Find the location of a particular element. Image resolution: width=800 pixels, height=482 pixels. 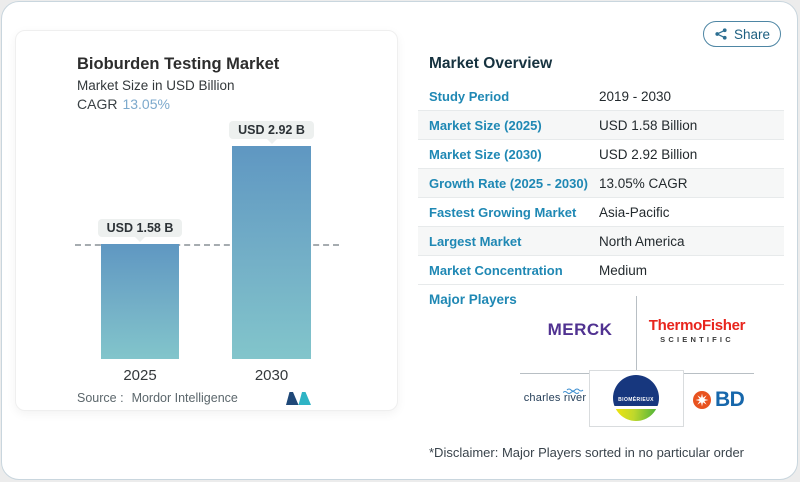

share-icon is located at coordinates (721, 34).